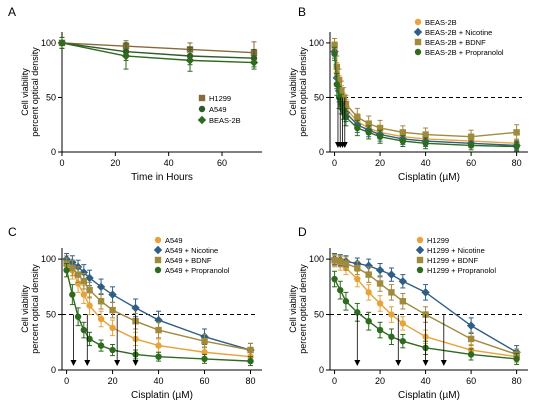 The width and height of the screenshot is (550, 414). I want to click on panel-letter: C, so click(12, 232).